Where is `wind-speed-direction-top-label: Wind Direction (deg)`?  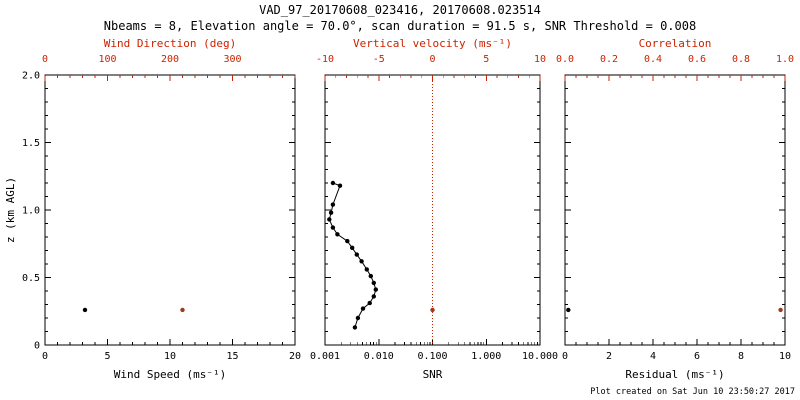
wind-speed-direction-top-label: Wind Direction (deg) is located at coordinates (170, 43).